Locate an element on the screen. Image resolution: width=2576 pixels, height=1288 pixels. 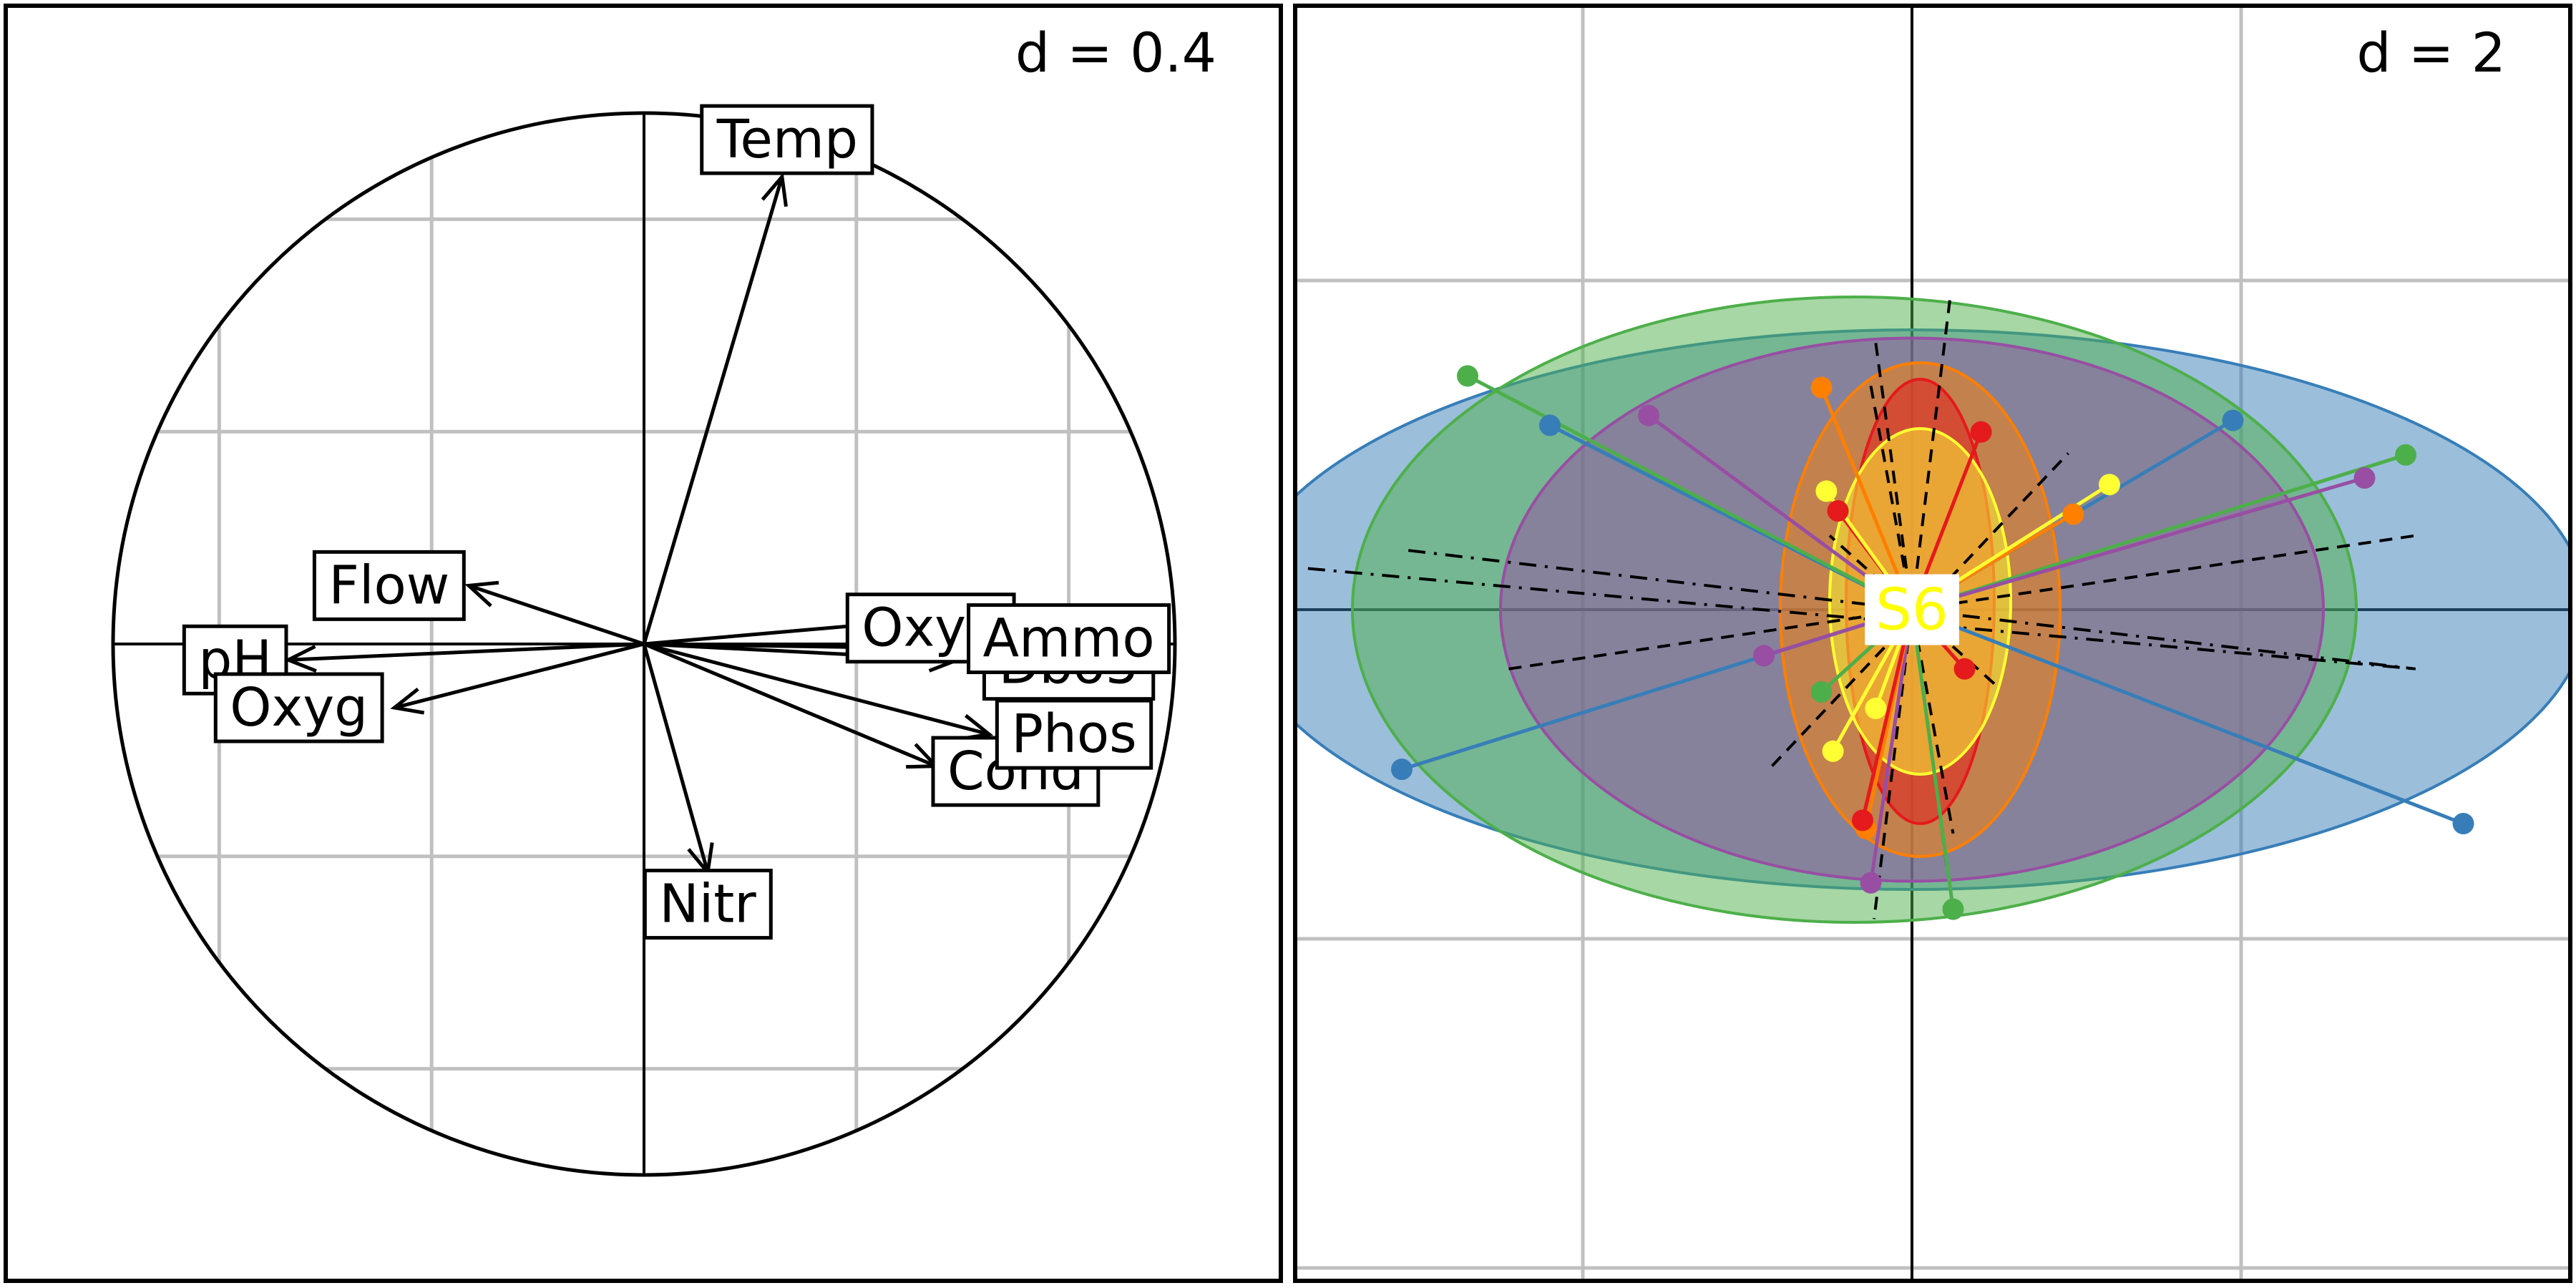
scale-label: d = 0.4 is located at coordinates (1115, 52).